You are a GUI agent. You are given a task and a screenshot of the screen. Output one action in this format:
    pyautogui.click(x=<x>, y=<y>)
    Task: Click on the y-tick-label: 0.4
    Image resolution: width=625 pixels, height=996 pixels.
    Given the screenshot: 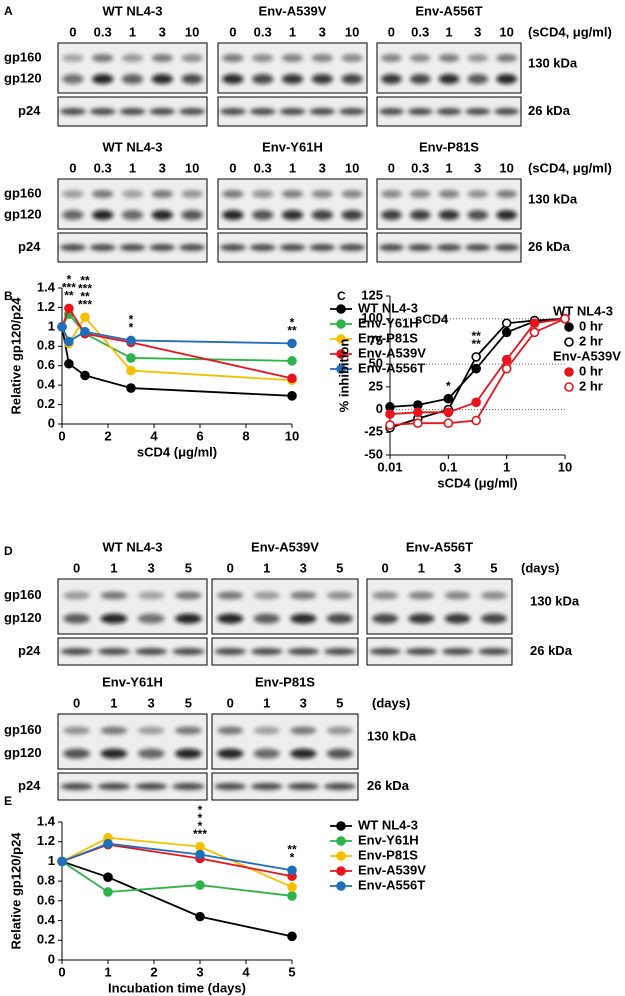 What is the action you would take?
    pyautogui.click(x=46, y=384)
    